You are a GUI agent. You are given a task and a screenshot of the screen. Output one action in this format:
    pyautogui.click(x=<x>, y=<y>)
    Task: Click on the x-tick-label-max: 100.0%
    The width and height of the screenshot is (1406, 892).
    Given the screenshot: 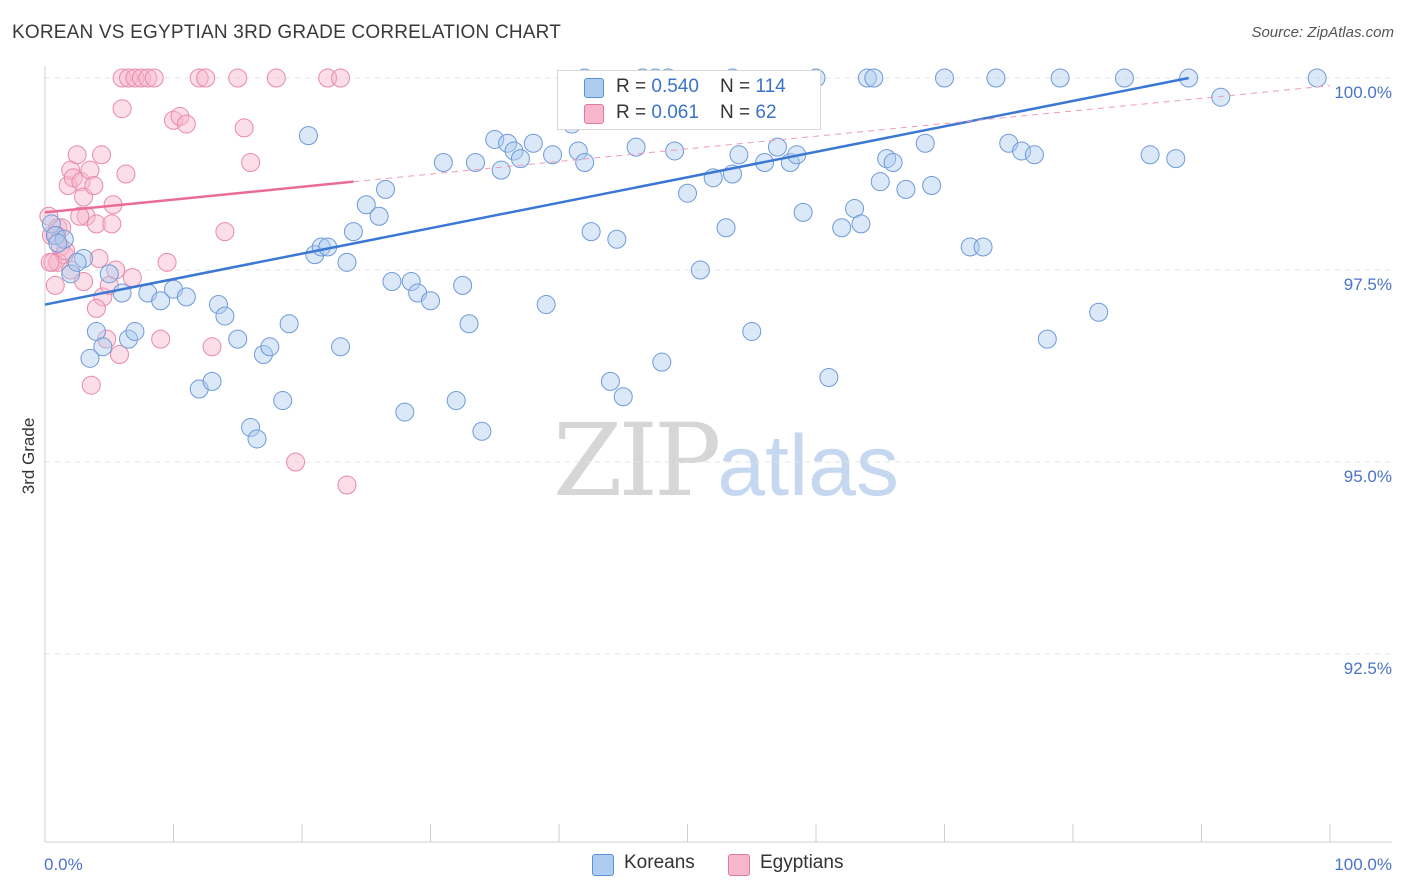 What is the action you would take?
    pyautogui.click(x=1363, y=864)
    